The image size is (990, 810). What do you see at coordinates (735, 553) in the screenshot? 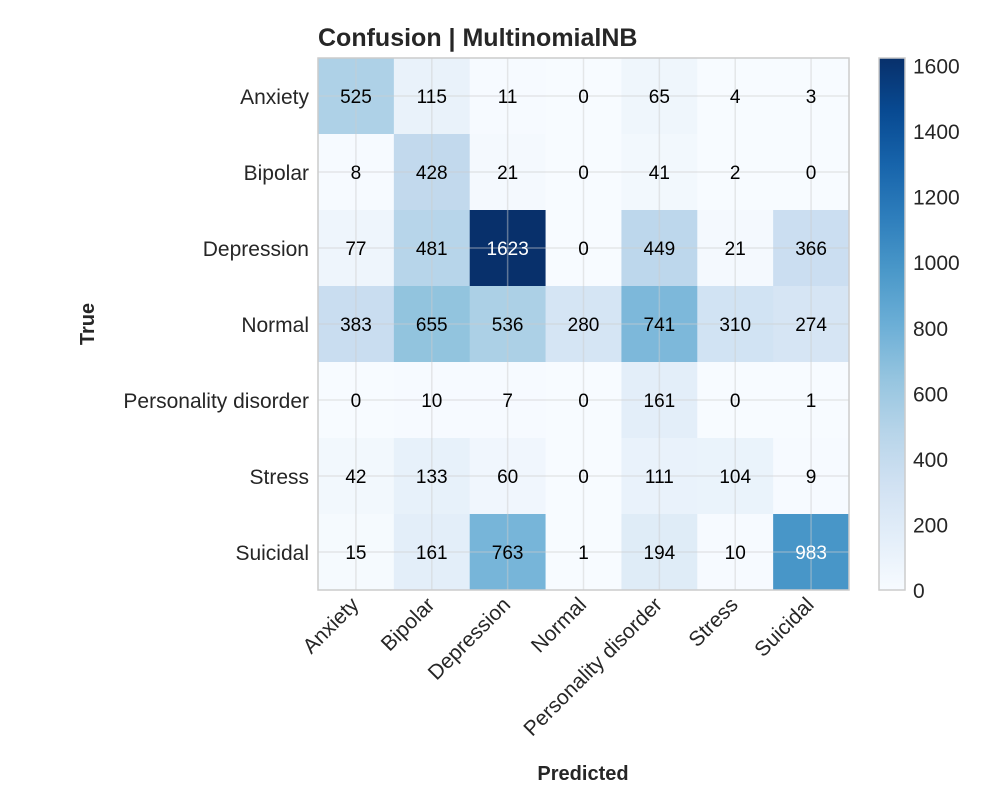
I see `cell-value-label: 10` at bounding box center [735, 553].